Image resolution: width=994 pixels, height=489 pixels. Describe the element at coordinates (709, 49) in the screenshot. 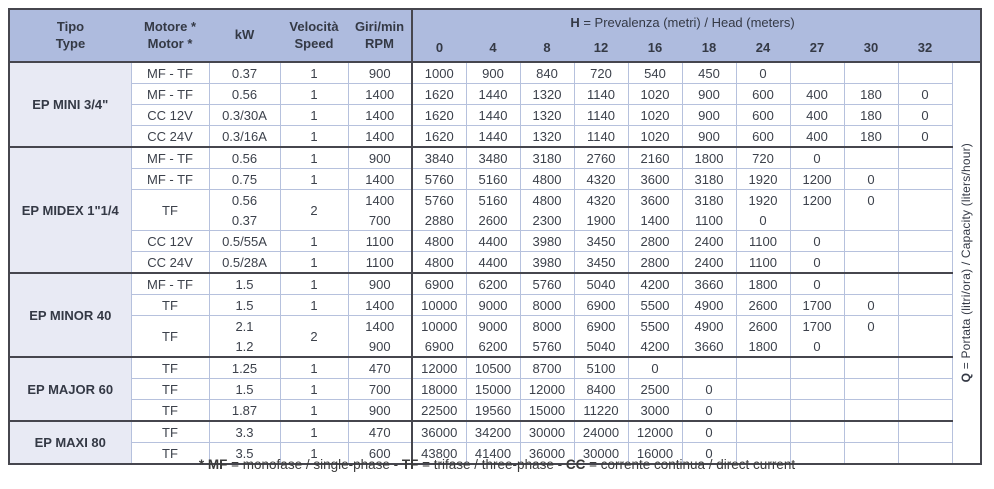

I see `head-col-18: 18` at that location.